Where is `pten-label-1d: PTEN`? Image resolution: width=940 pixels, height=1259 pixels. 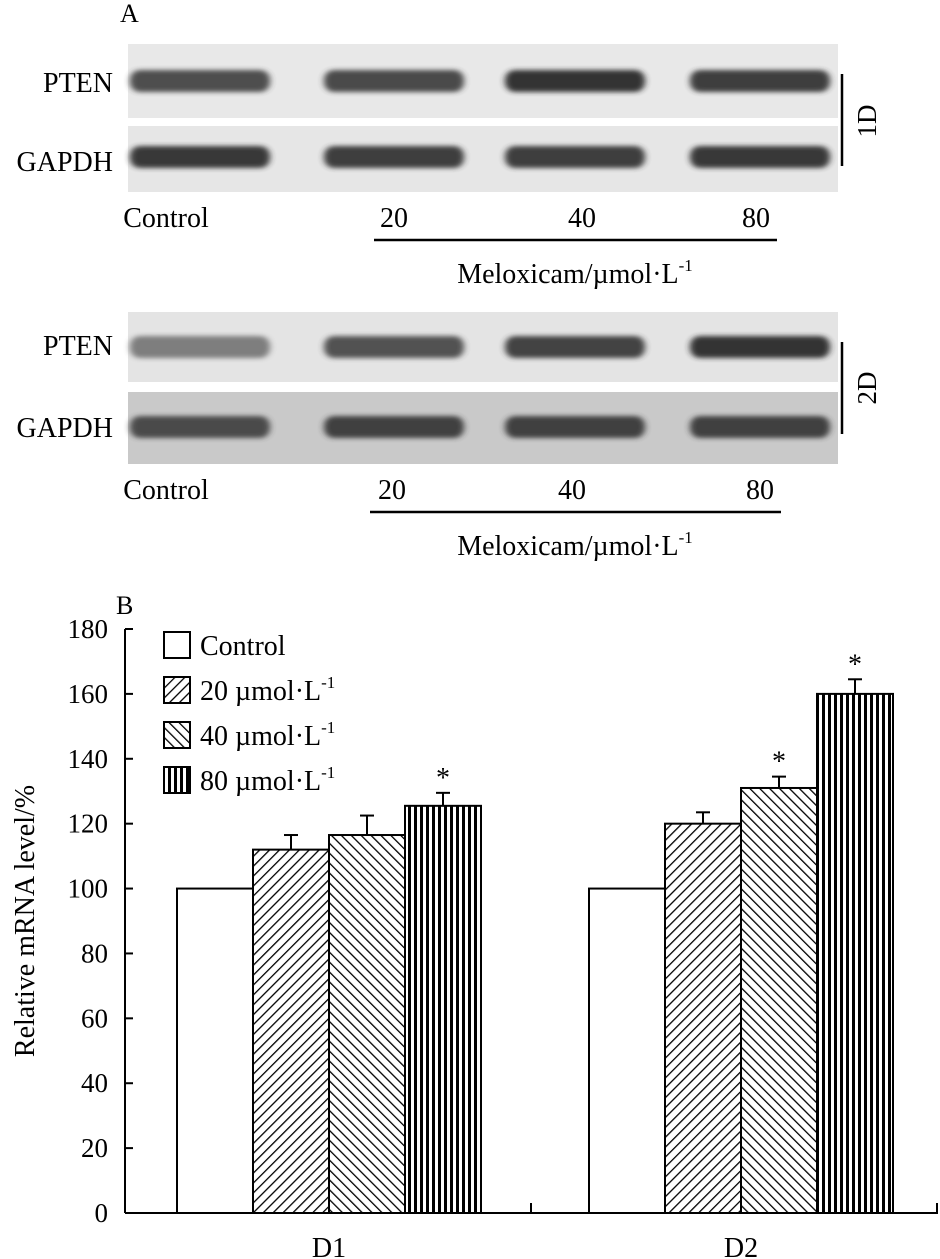
pten-label-1d: PTEN is located at coordinates (78, 83).